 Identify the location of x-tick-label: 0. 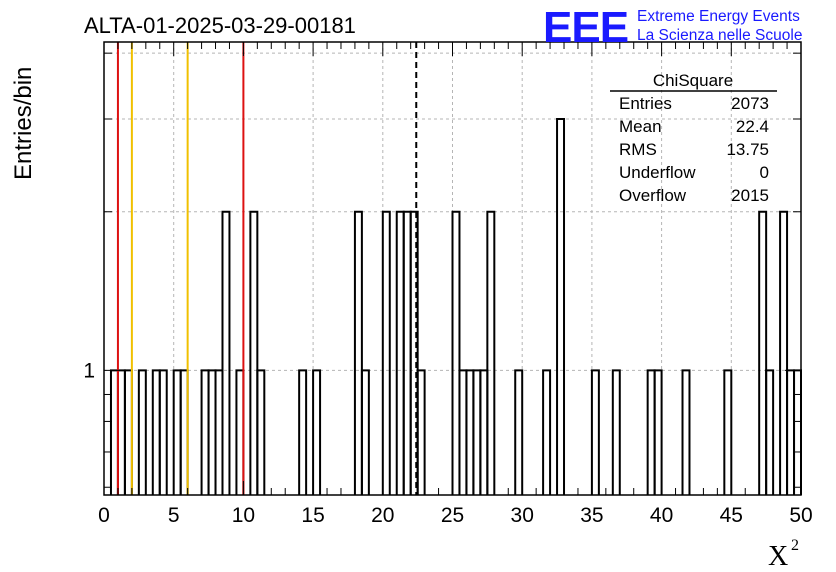
(104, 515).